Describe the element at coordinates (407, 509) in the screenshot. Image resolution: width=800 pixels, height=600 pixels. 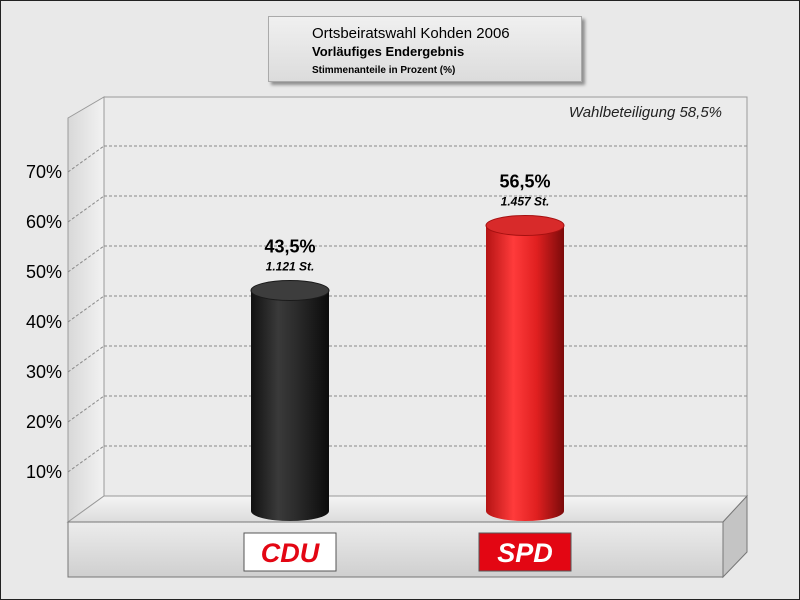
I see `plot-floor` at that location.